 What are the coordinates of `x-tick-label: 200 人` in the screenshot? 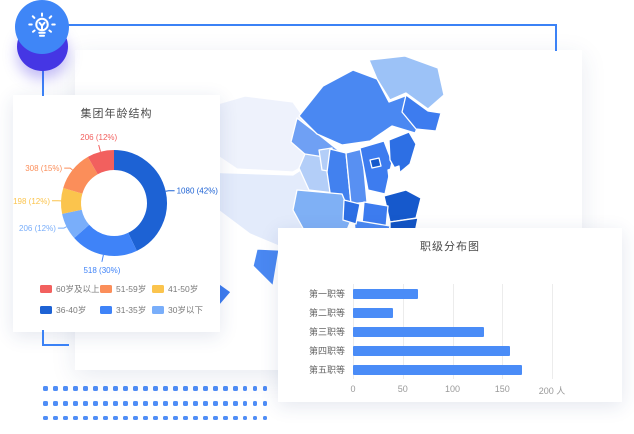 It's located at (552, 391).